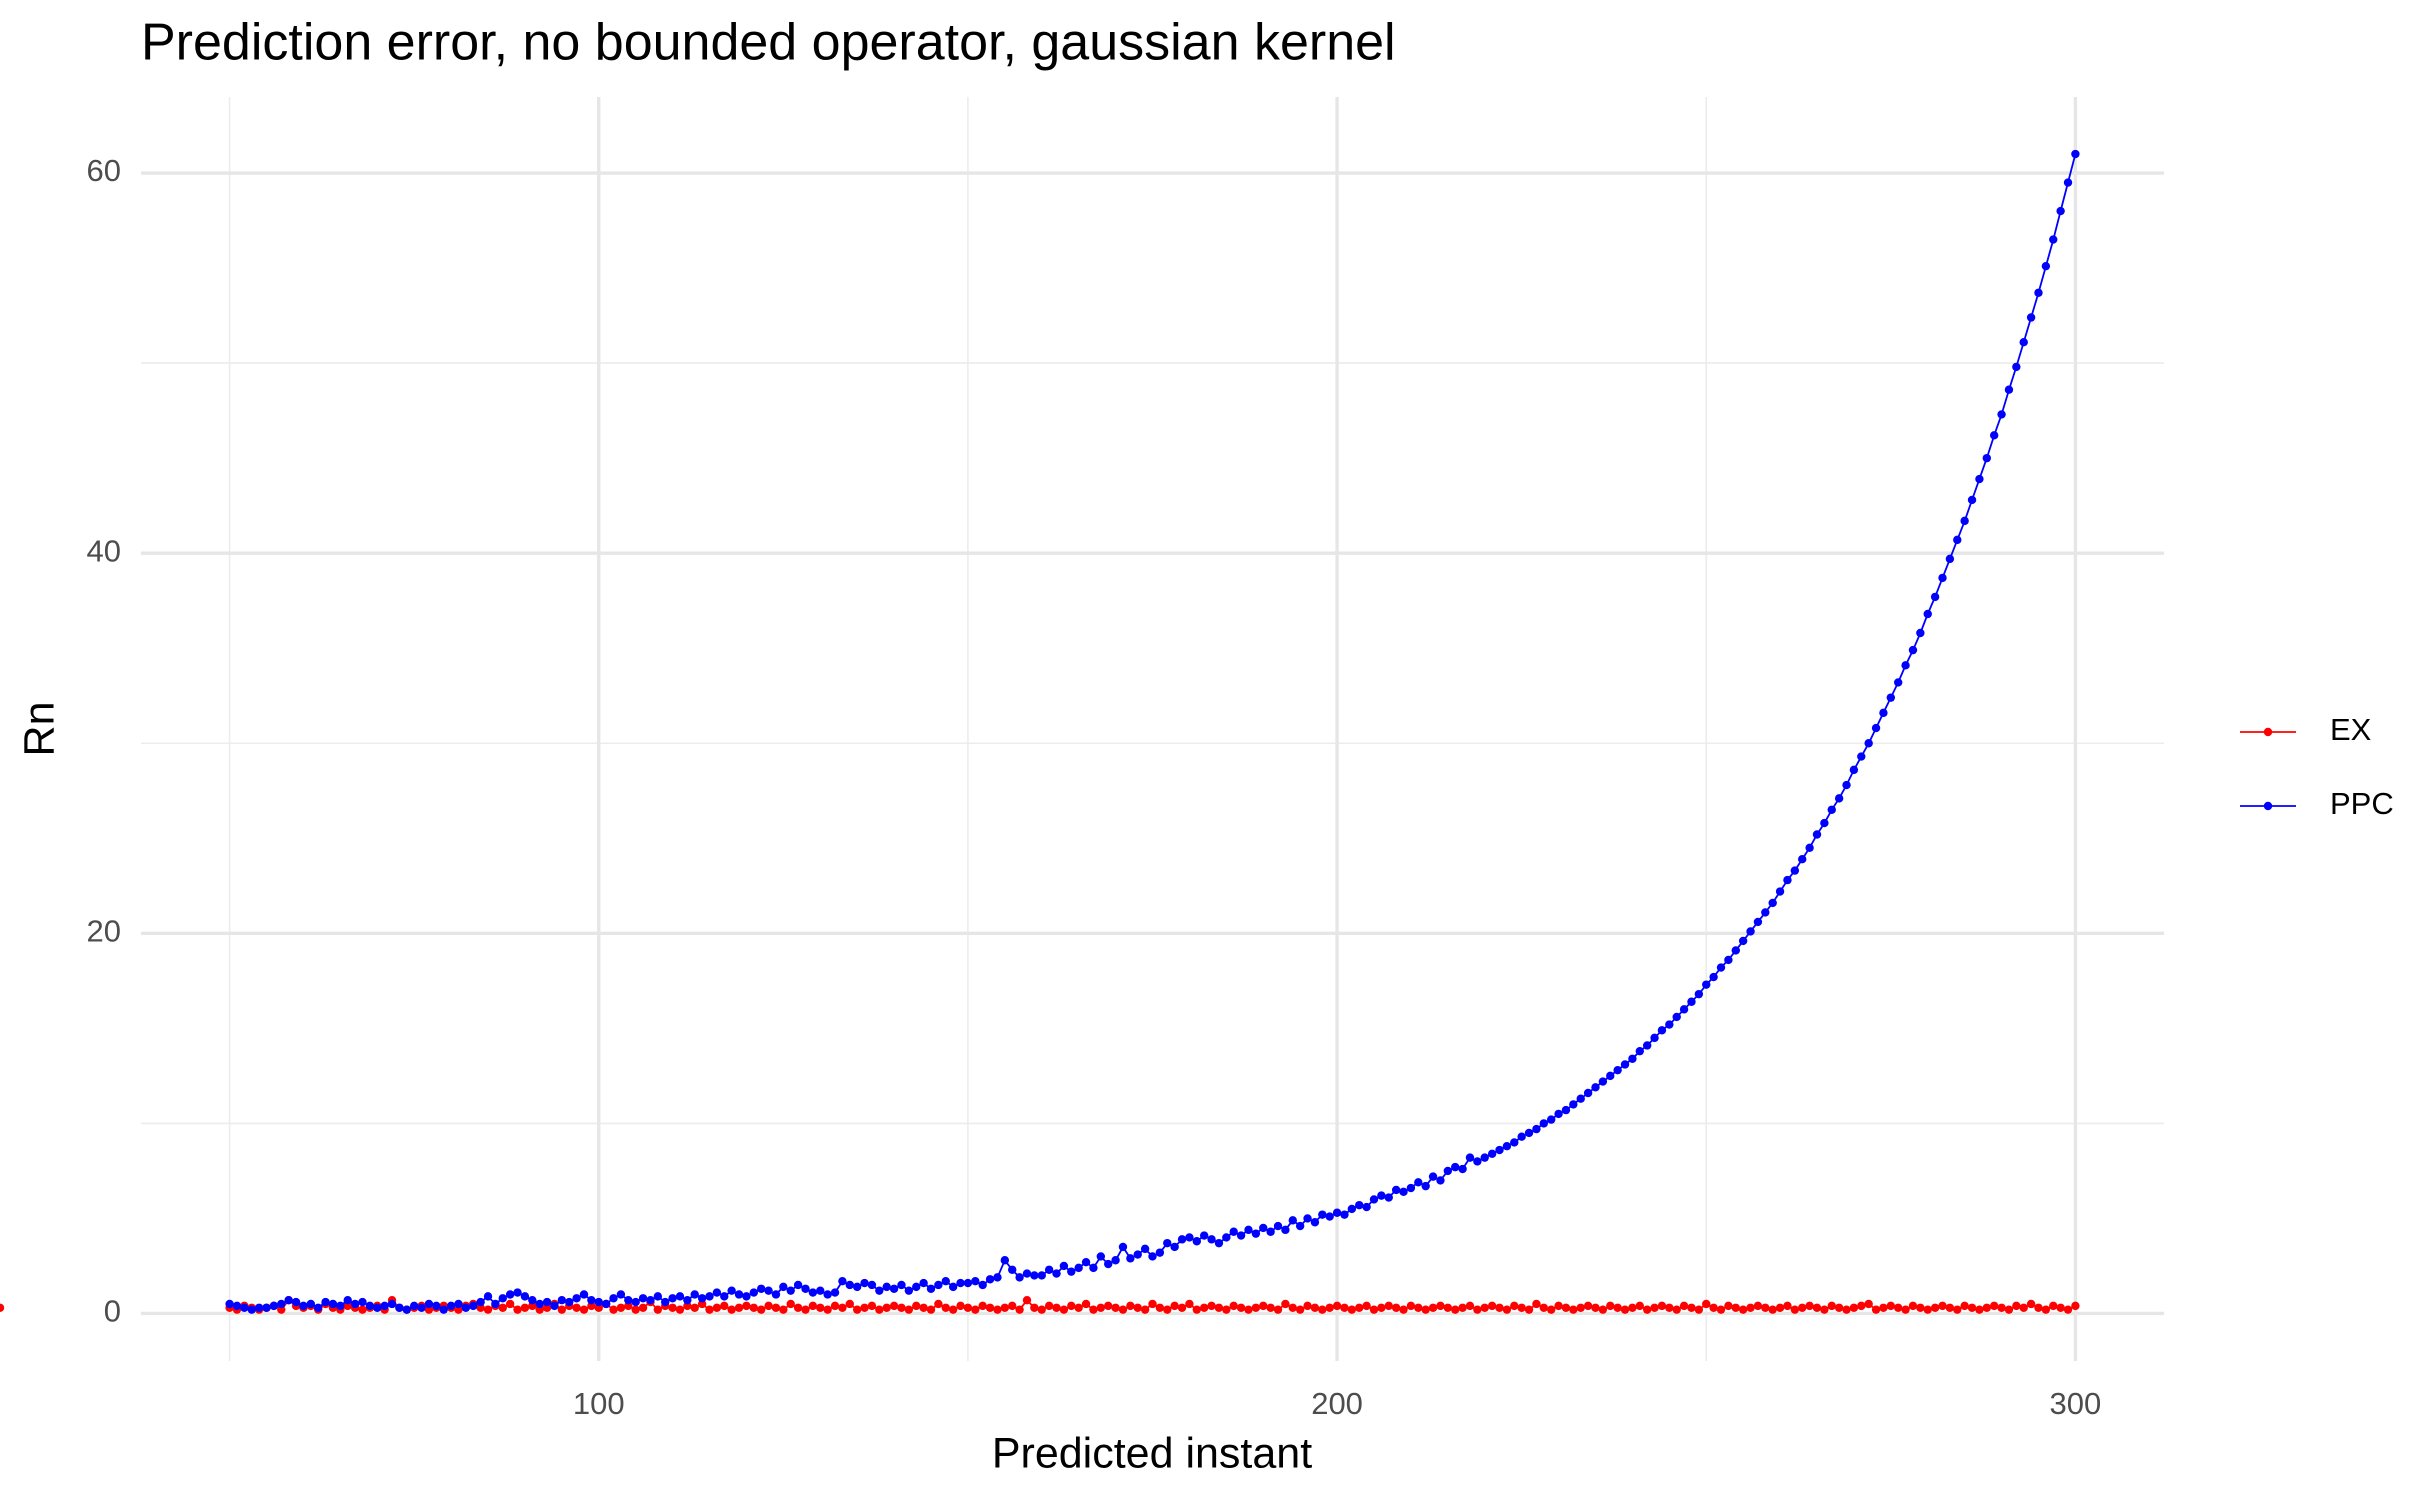 Image resolution: width=2424 pixels, height=1492 pixels. What do you see at coordinates (2351, 729) in the screenshot?
I see `legend-label: EX` at bounding box center [2351, 729].